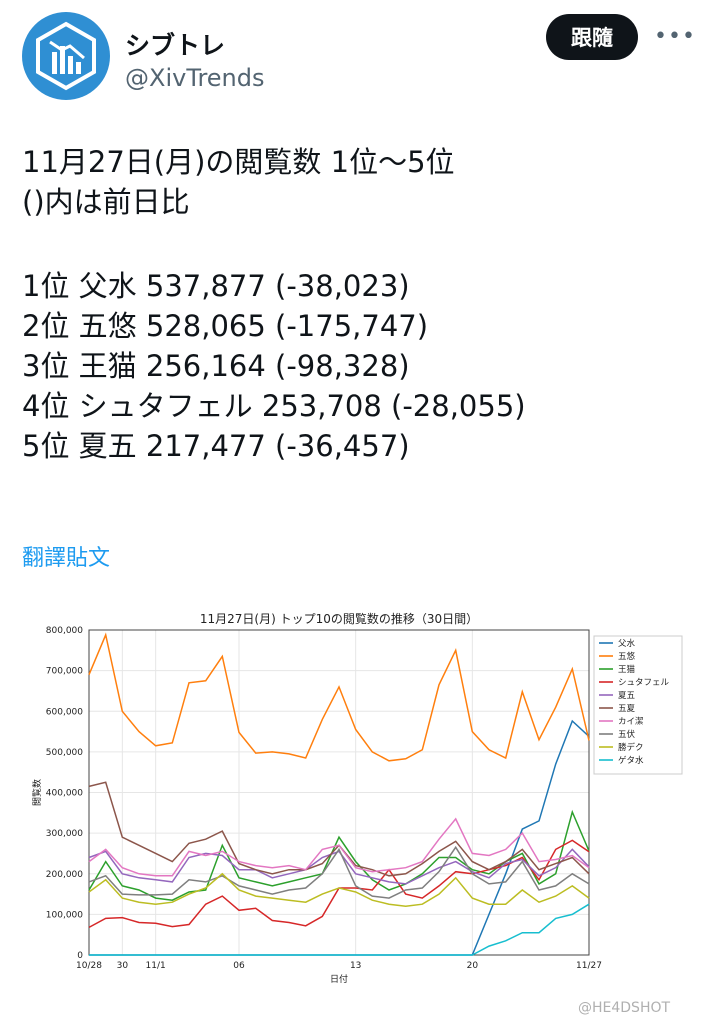 The width and height of the screenshot is (712, 1024). I want to click on tweet-line: 11月27日(月)の閲覧数 1位～5位, so click(238, 162).